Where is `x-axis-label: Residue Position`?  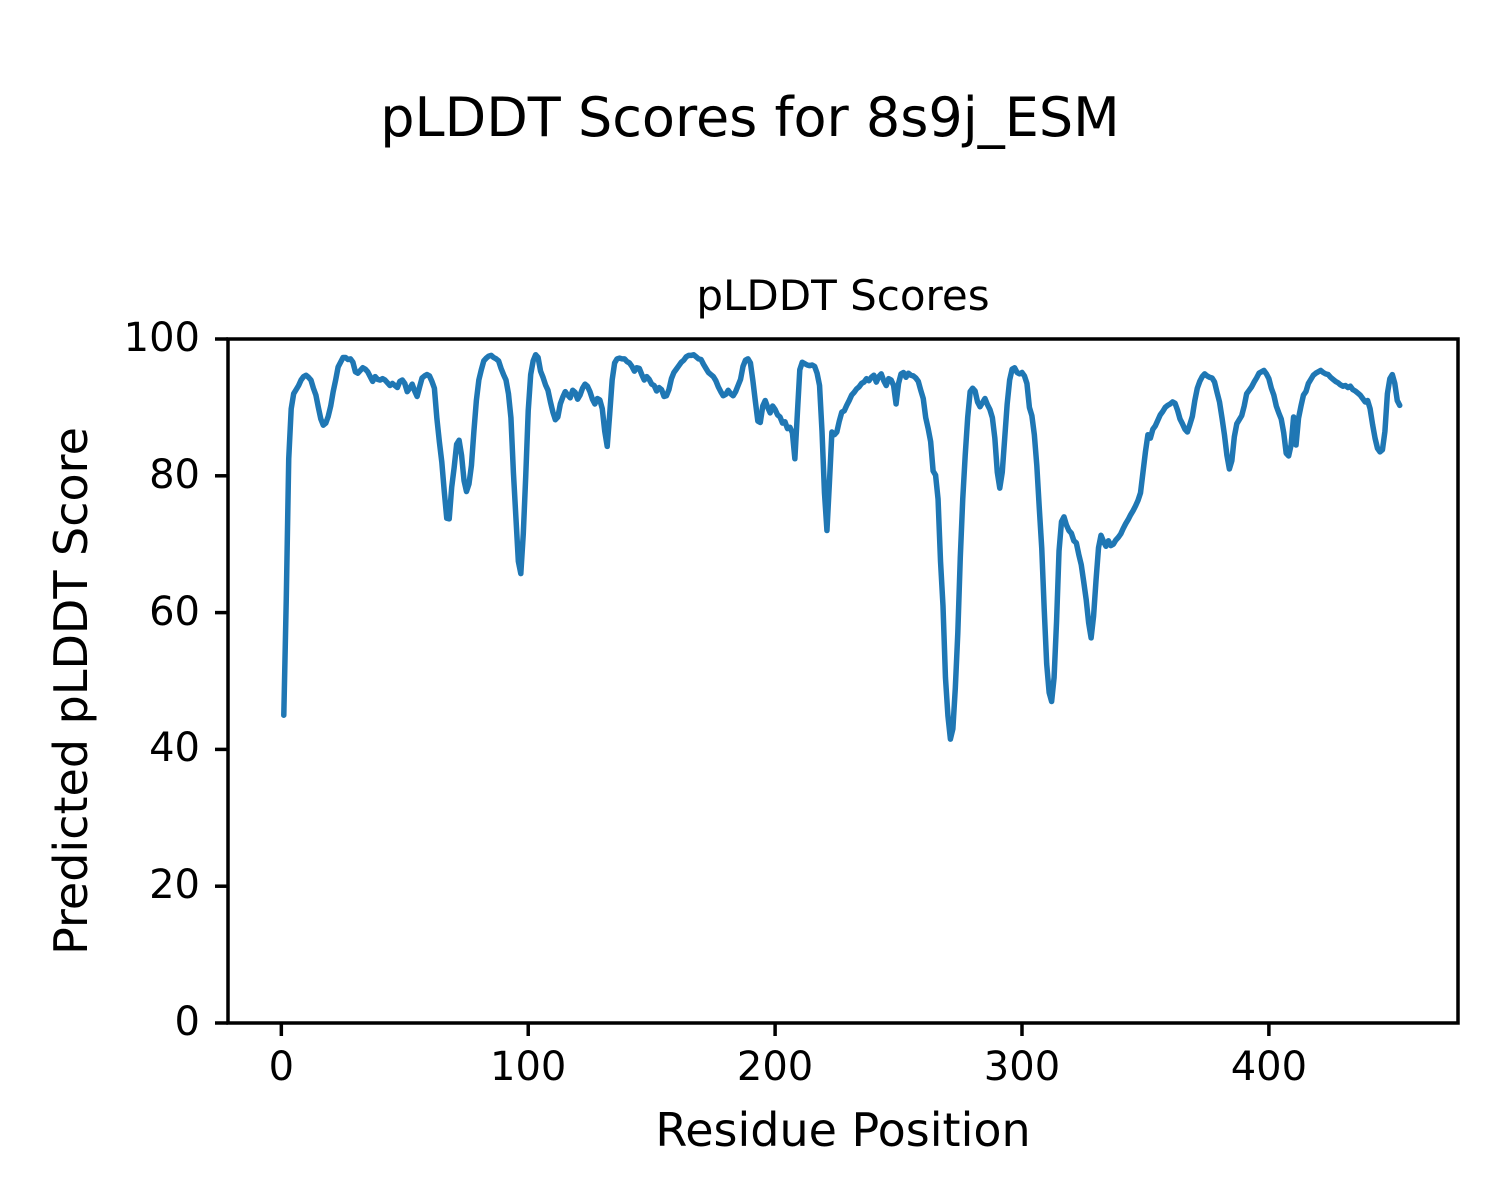
x-axis-label: Residue Position is located at coordinates (843, 1130).